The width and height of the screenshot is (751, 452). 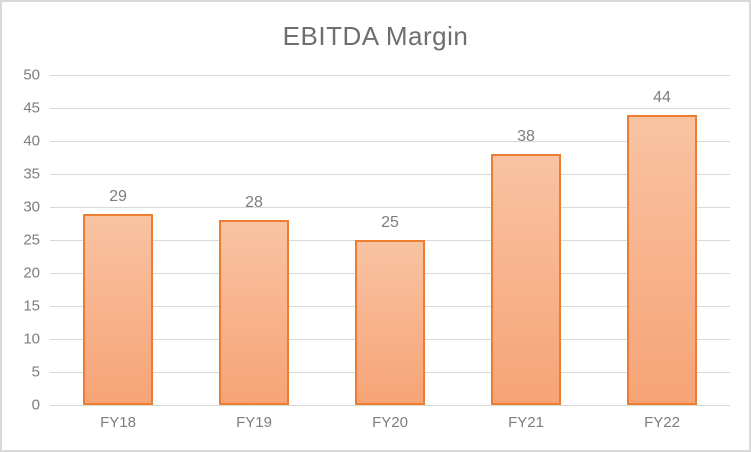 I want to click on x-axis-tick-label: FY22, so click(x=662, y=422).